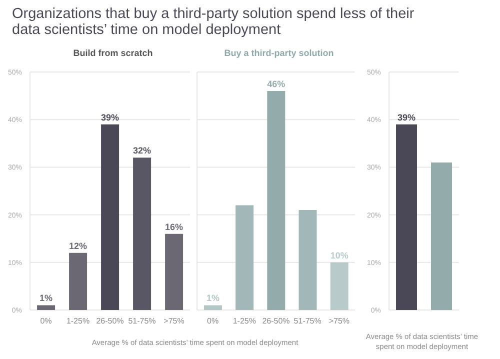 This screenshot has height=359, width=500. Describe the element at coordinates (174, 227) in the screenshot. I see `data-label: 16%` at that location.